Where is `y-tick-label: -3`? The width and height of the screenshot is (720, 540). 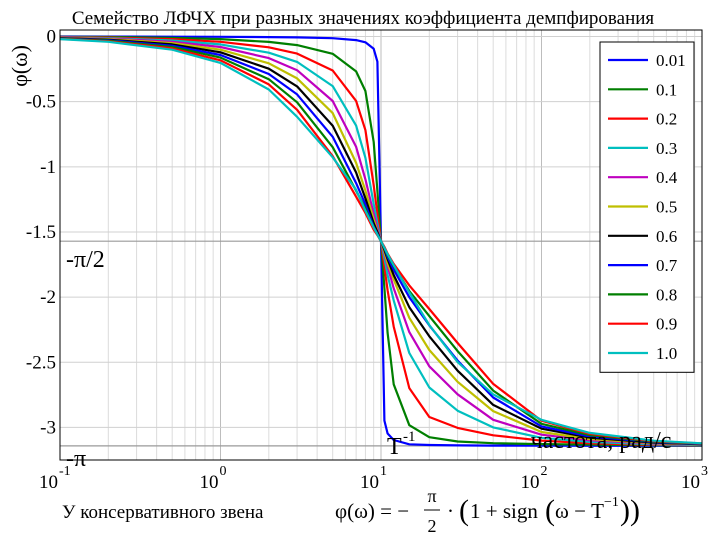
y-tick-label: -3 is located at coordinates (48, 427).